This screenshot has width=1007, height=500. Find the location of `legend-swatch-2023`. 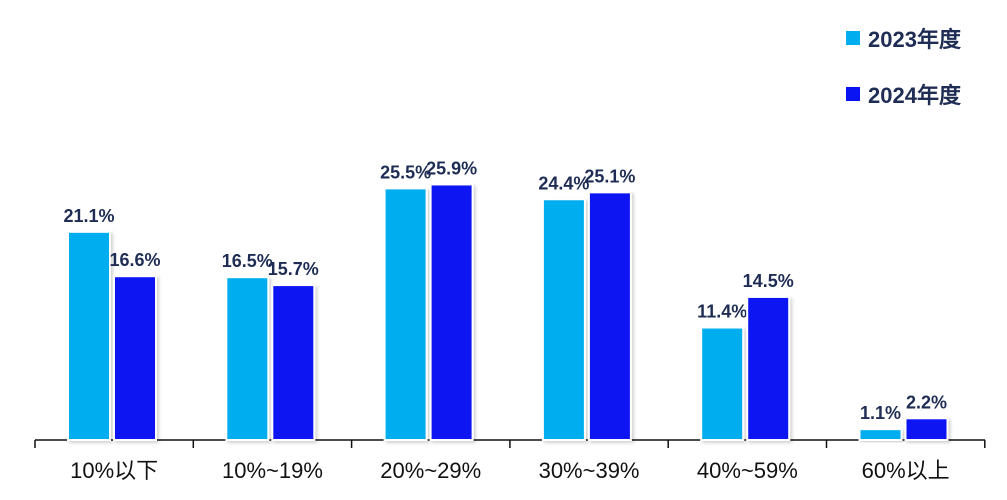

legend-swatch-2023 is located at coordinates (853, 38).